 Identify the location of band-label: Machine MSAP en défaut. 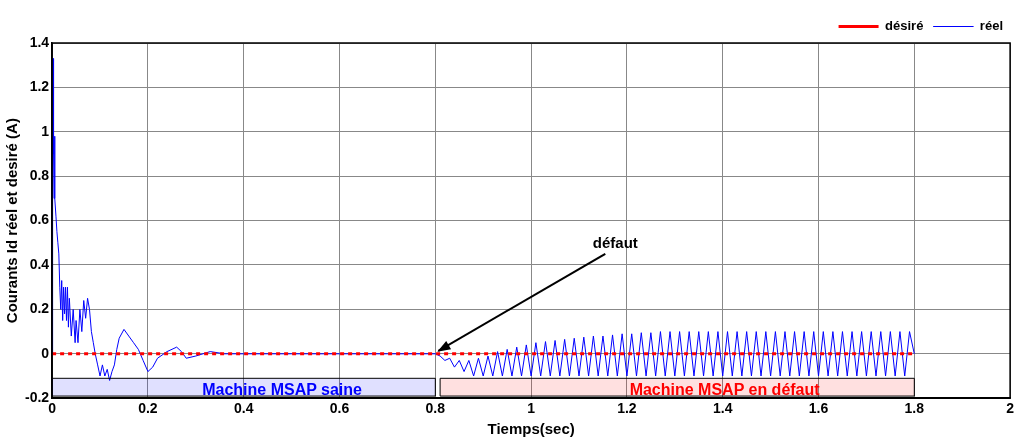
(725, 390).